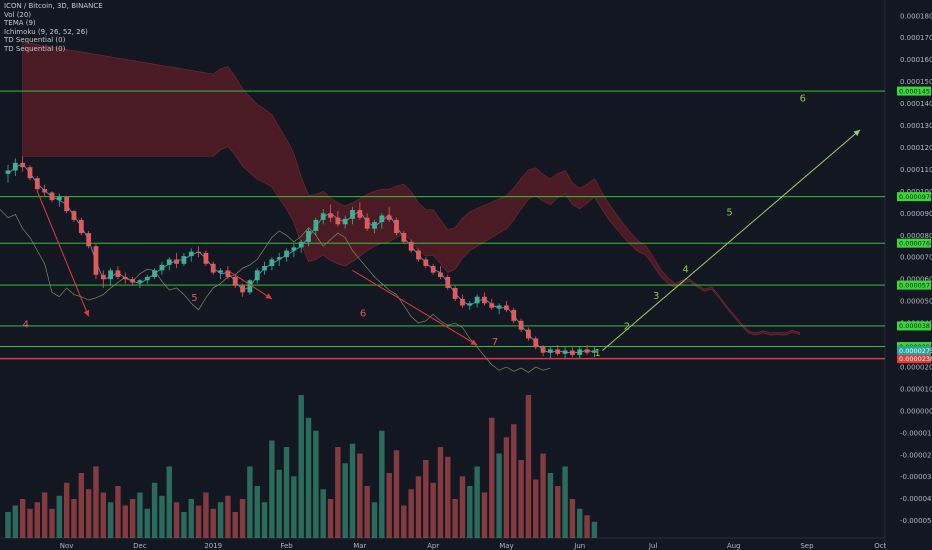  What do you see at coordinates (915, 197) in the screenshot?
I see `price-tag-text-1: 0.0000976` at bounding box center [915, 197].